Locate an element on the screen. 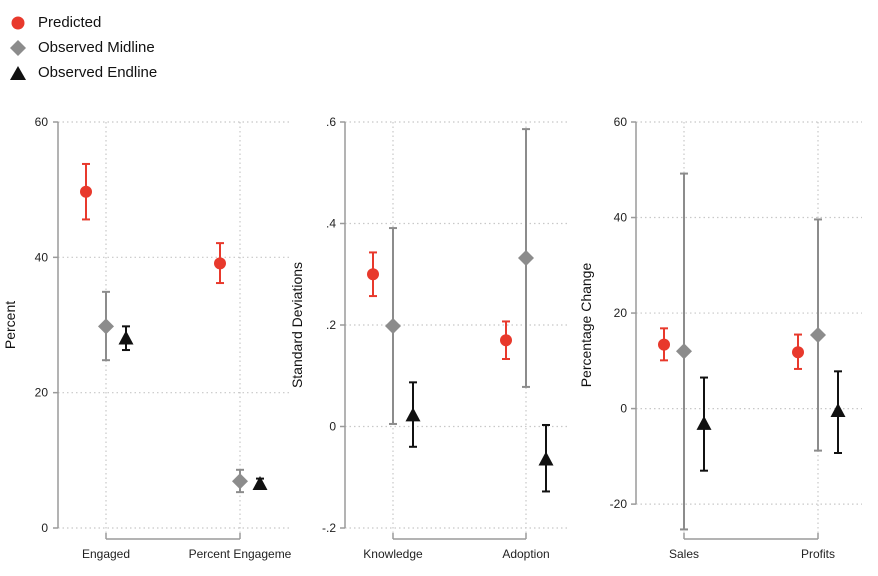 This screenshot has height=576, width=878. diamond-marker-icon is located at coordinates (18, 47).